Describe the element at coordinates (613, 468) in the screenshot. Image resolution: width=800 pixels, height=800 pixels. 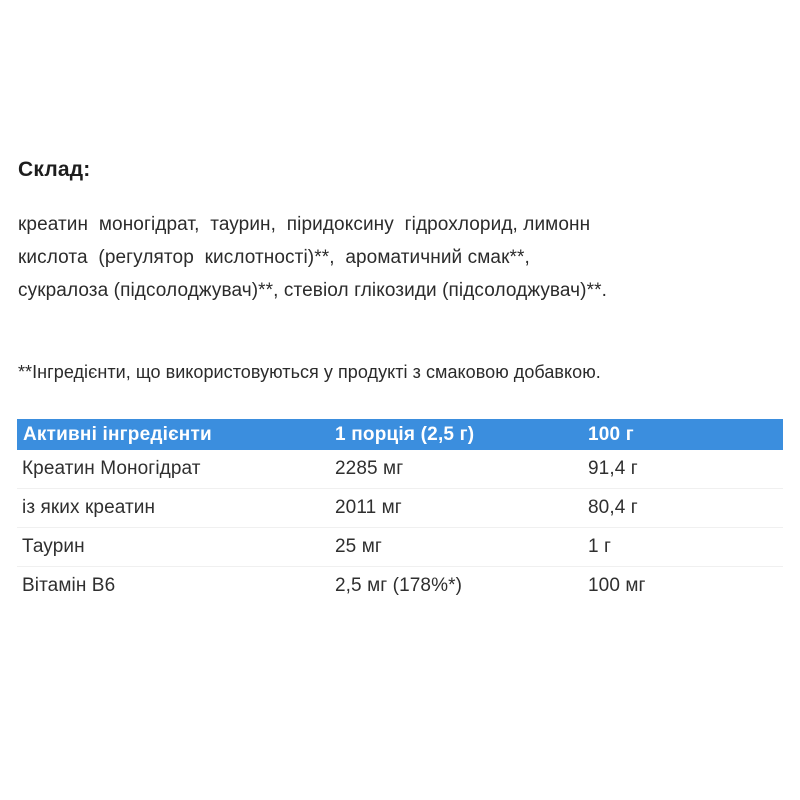
I see `row-per-100g-value: 91,4 г` at that location.